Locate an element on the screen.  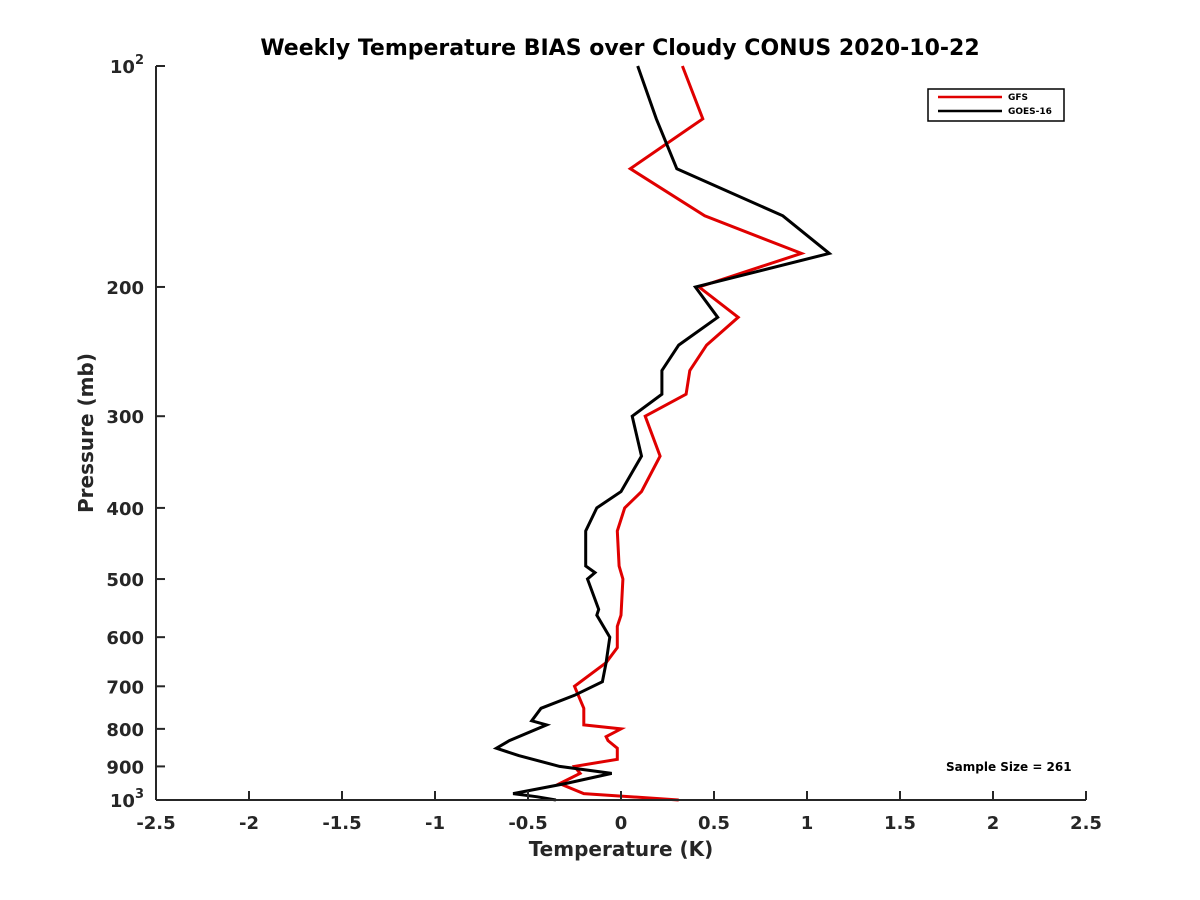
legend-box is located at coordinates (996, 105).